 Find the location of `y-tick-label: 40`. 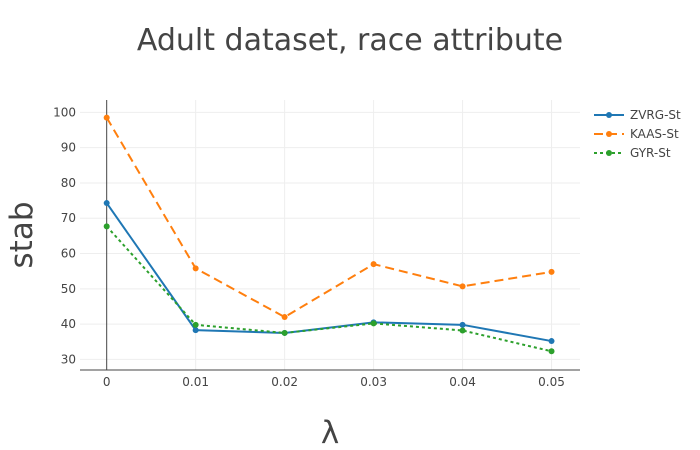

y-tick-label: 40 is located at coordinates (68, 324).